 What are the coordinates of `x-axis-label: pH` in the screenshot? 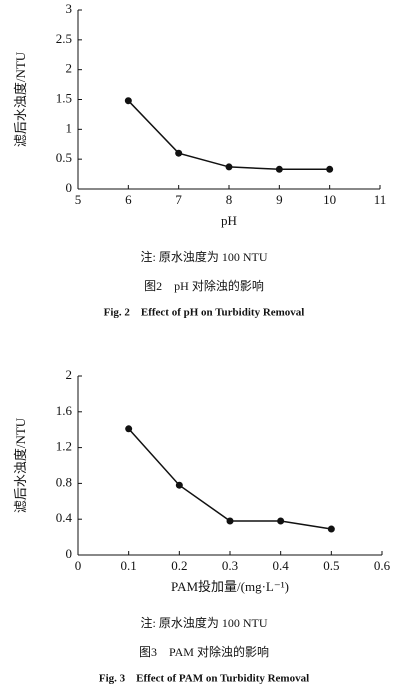 It's located at (229, 220).